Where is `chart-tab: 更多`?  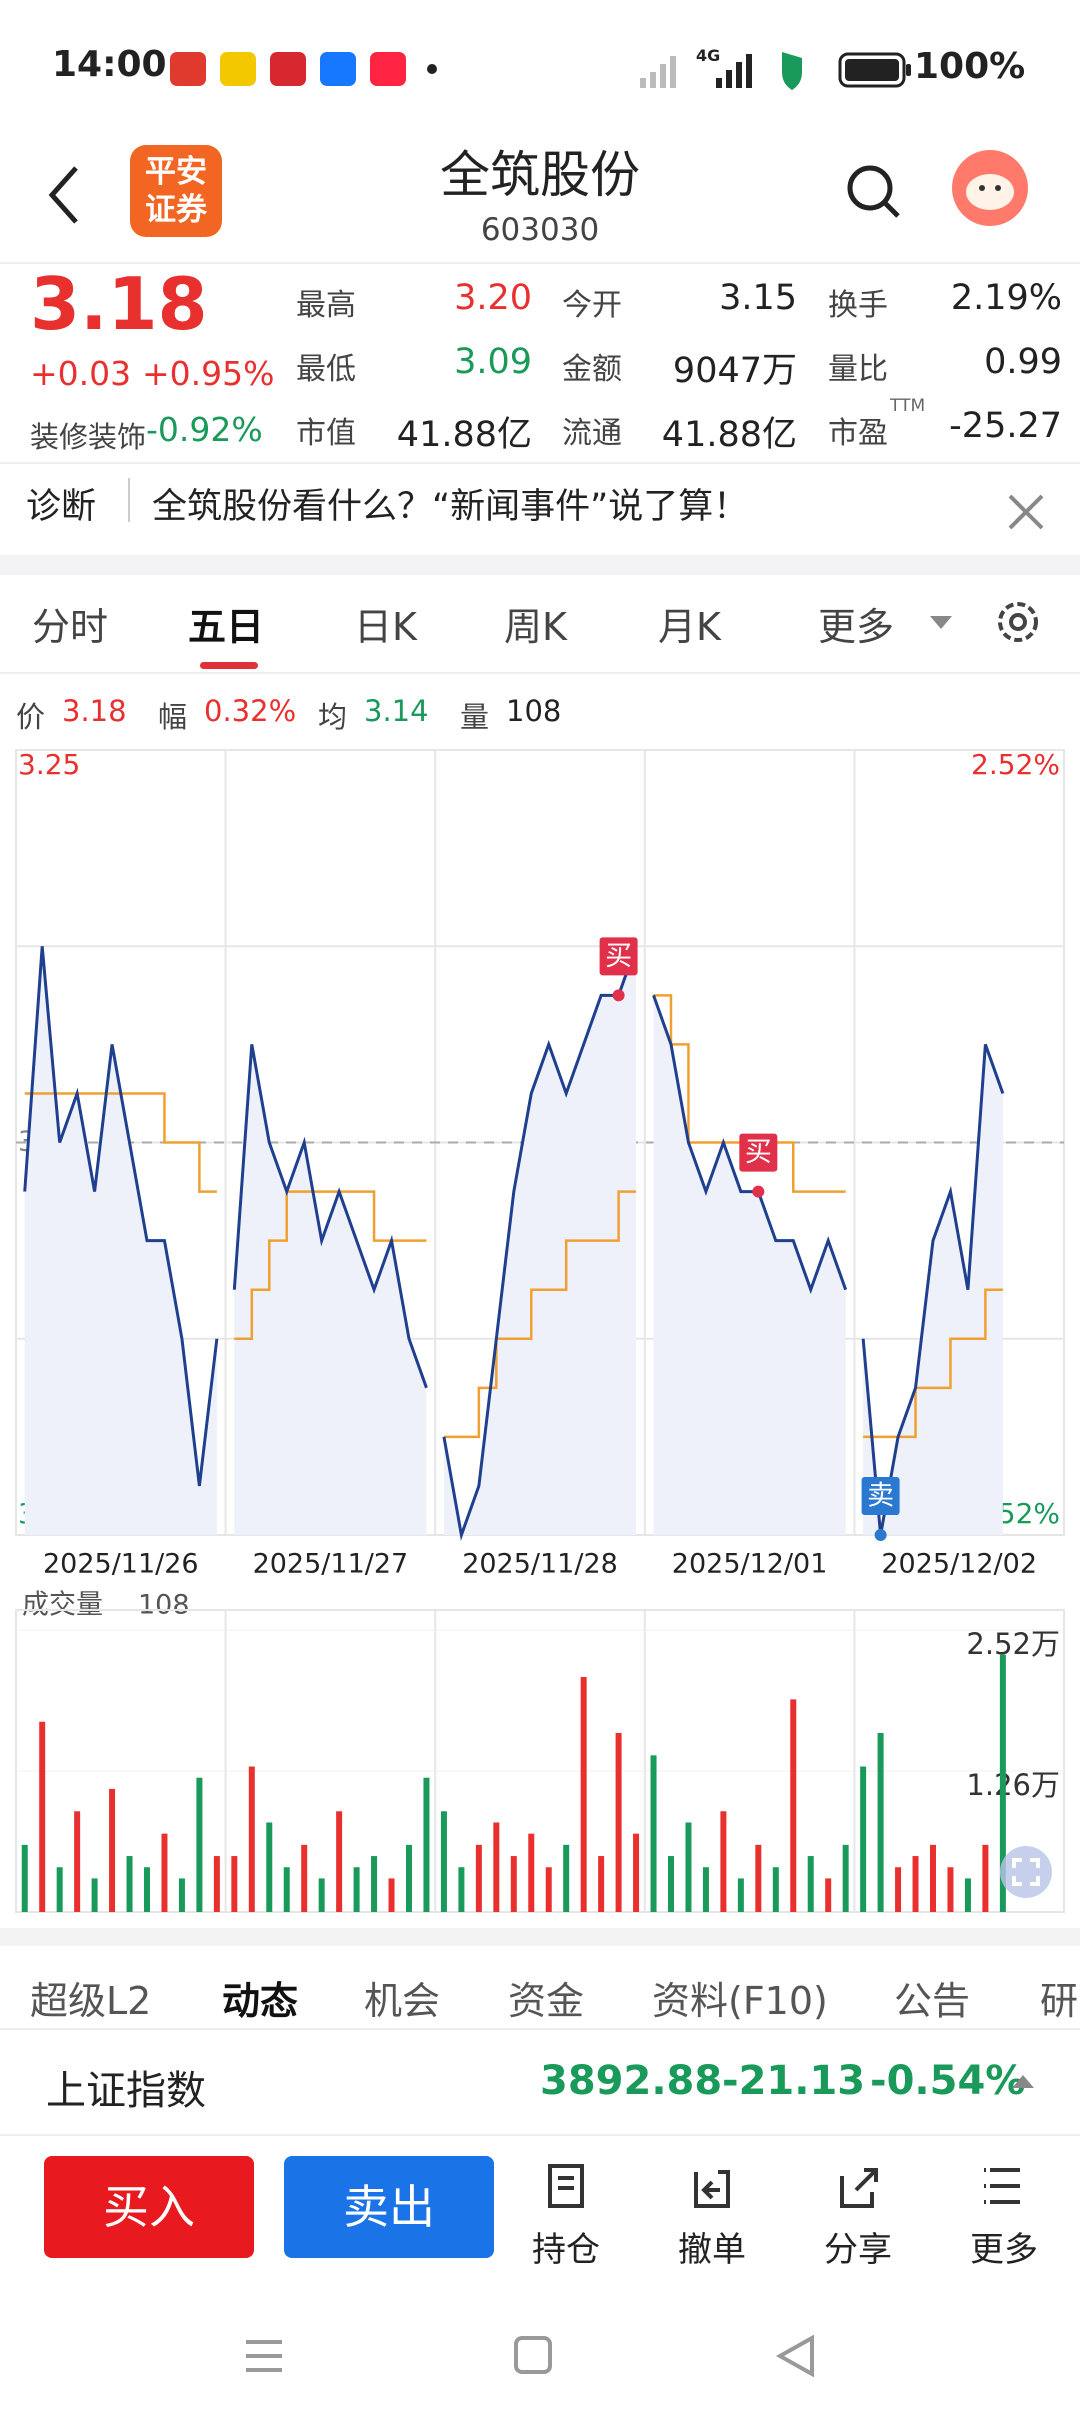
chart-tab: 更多 is located at coordinates (856, 627).